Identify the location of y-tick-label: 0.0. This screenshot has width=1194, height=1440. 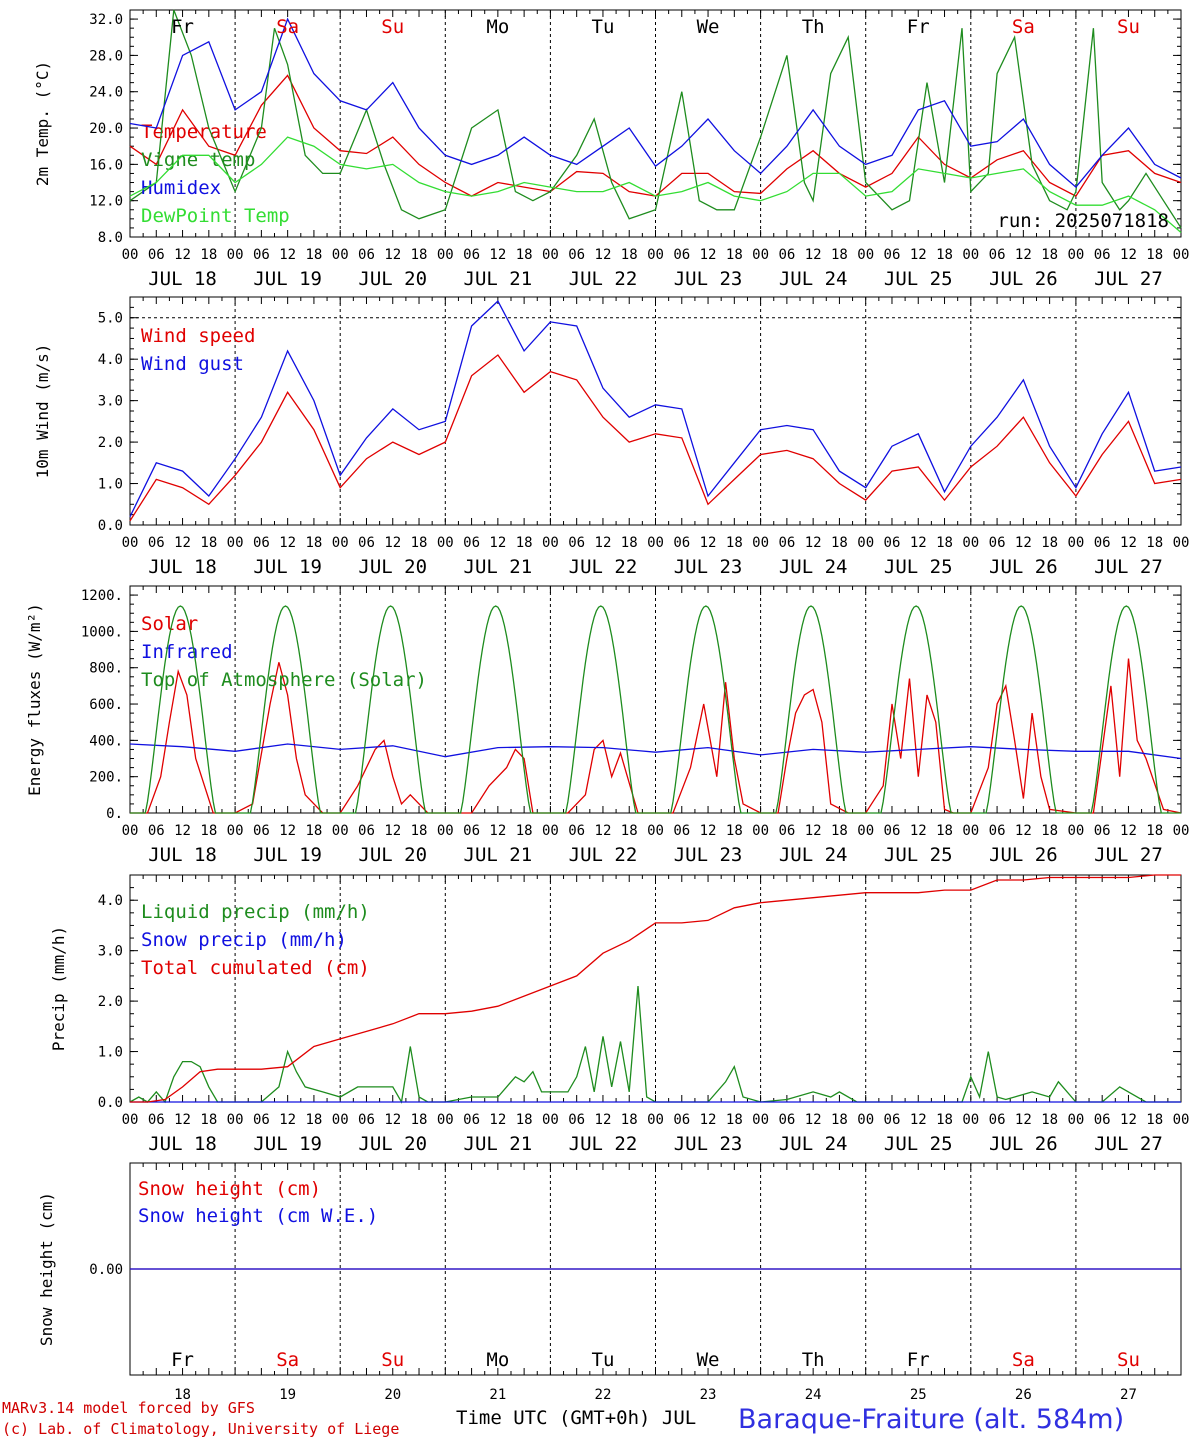
(110, 526).